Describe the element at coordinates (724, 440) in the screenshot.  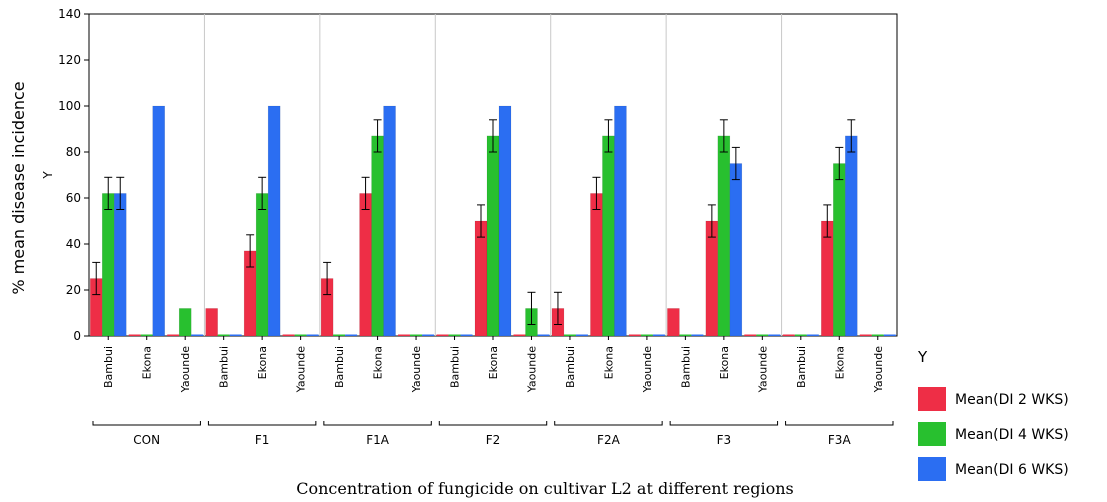
I see `group-label: F3` at that location.